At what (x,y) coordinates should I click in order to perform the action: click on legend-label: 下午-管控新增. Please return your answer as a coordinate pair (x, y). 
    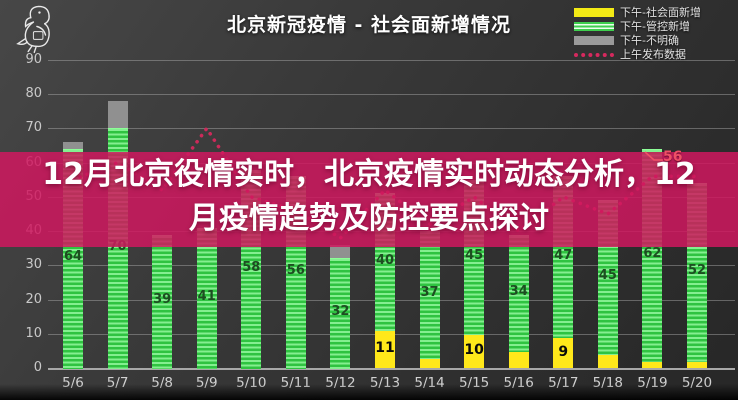
    Looking at the image, I should click on (655, 26).